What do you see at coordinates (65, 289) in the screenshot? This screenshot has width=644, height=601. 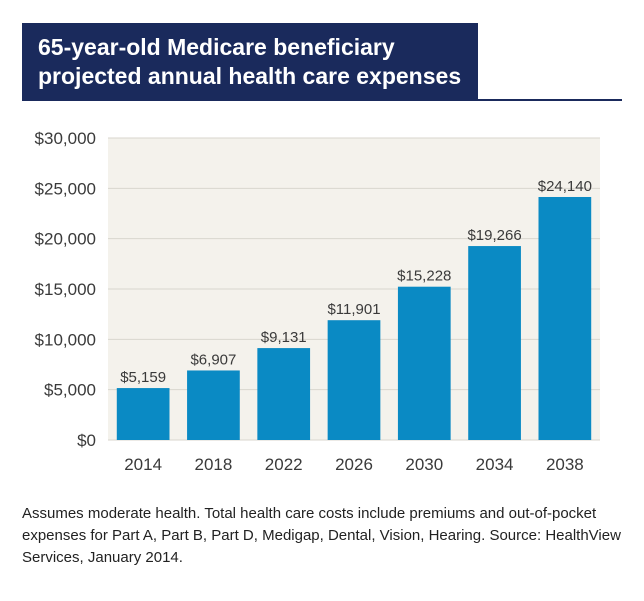 I see `y-tick-label: $15,000` at bounding box center [65, 289].